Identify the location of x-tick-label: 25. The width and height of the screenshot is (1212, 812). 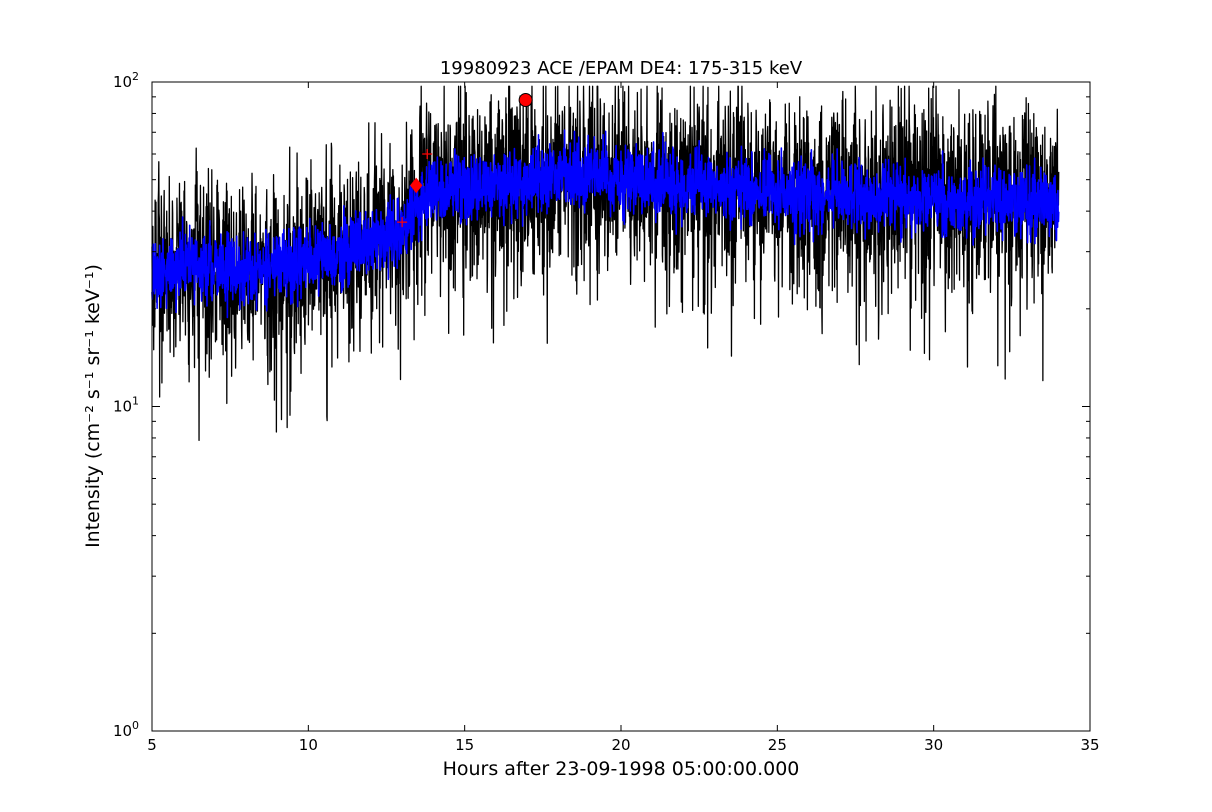
(777, 745).